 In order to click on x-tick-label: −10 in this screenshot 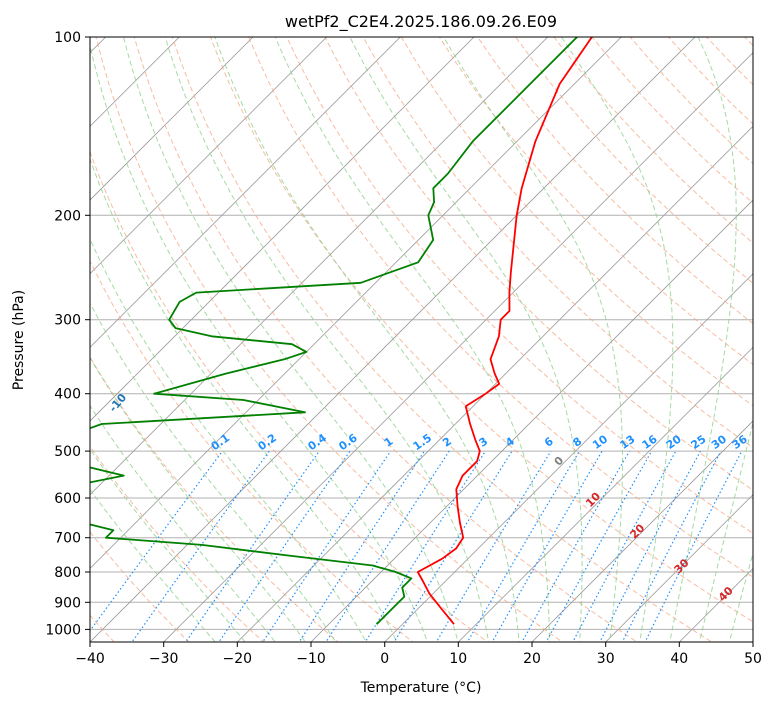, I will do `click(311, 659)`.